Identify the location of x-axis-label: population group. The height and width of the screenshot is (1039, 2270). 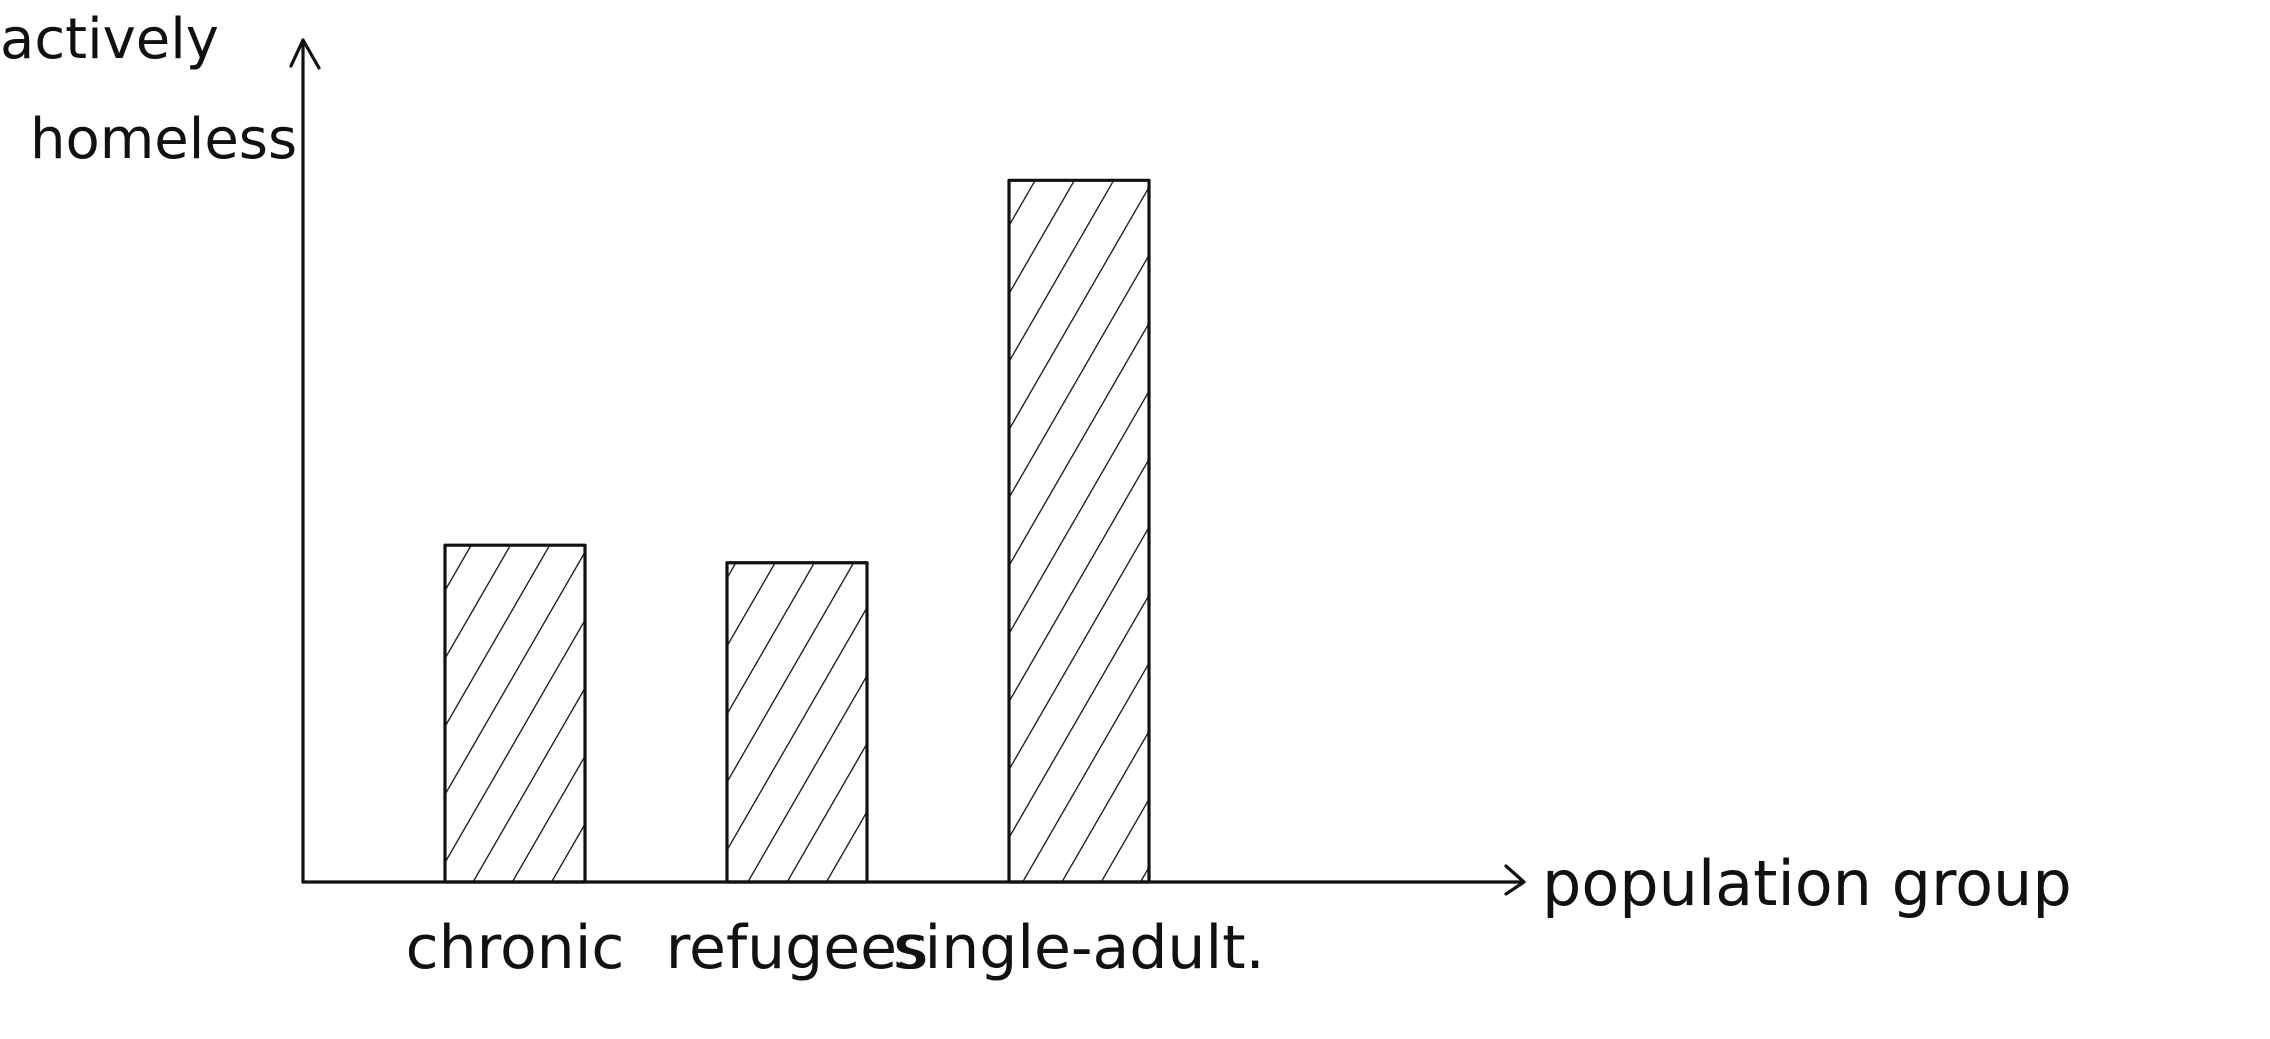
(1807, 883).